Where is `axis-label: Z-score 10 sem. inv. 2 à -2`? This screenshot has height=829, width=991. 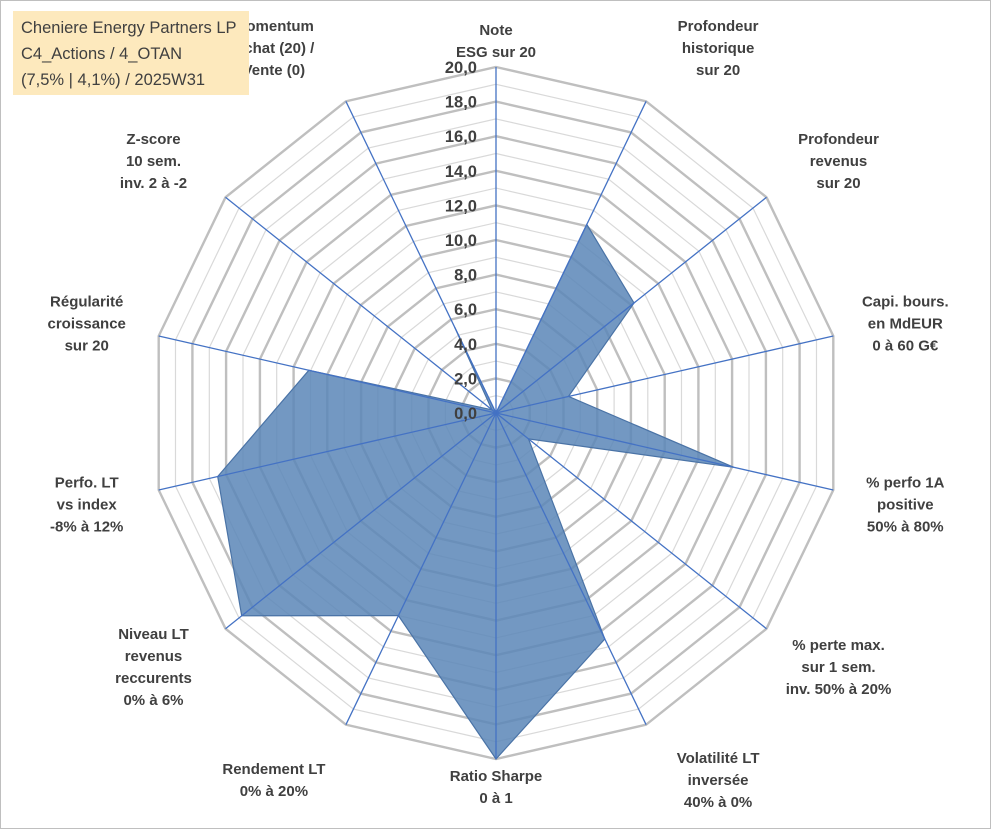 axis-label: Z-score 10 sem. inv. 2 à -2 is located at coordinates (153, 161).